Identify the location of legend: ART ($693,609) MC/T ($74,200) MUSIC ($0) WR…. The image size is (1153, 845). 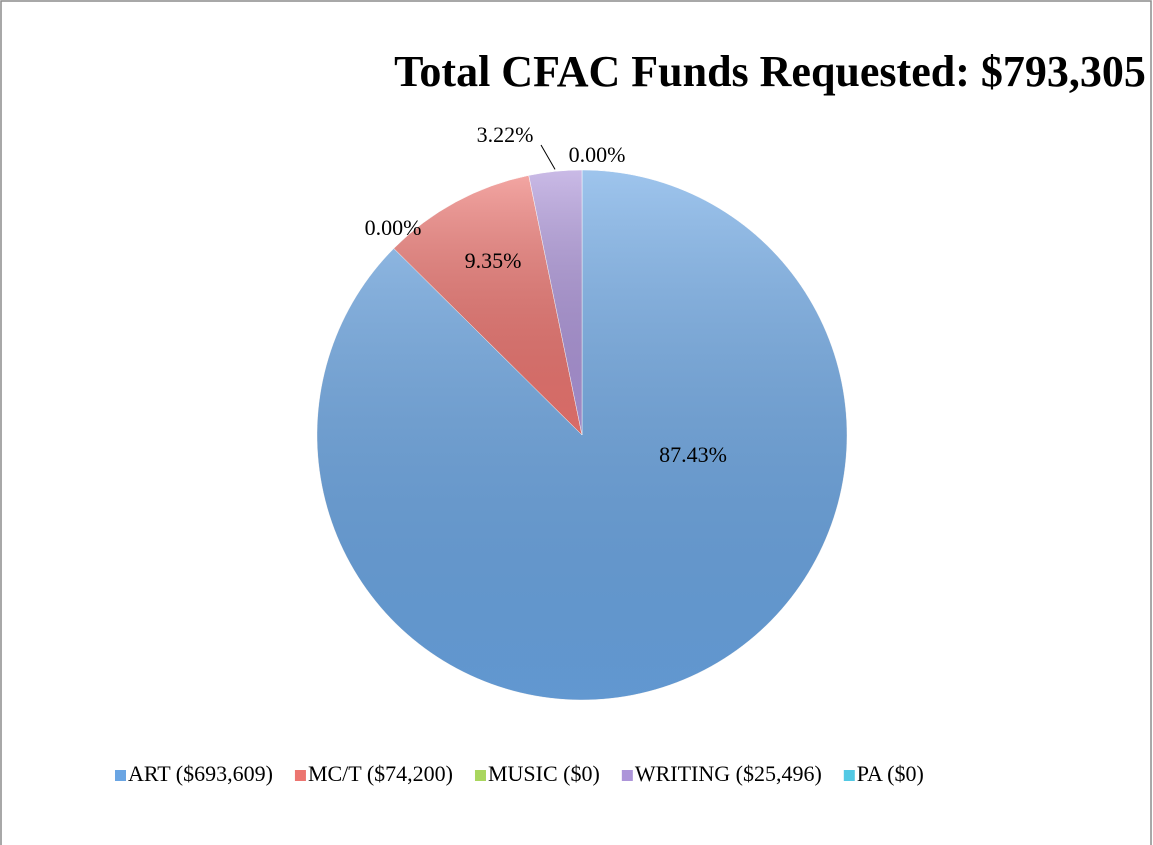
(519, 773).